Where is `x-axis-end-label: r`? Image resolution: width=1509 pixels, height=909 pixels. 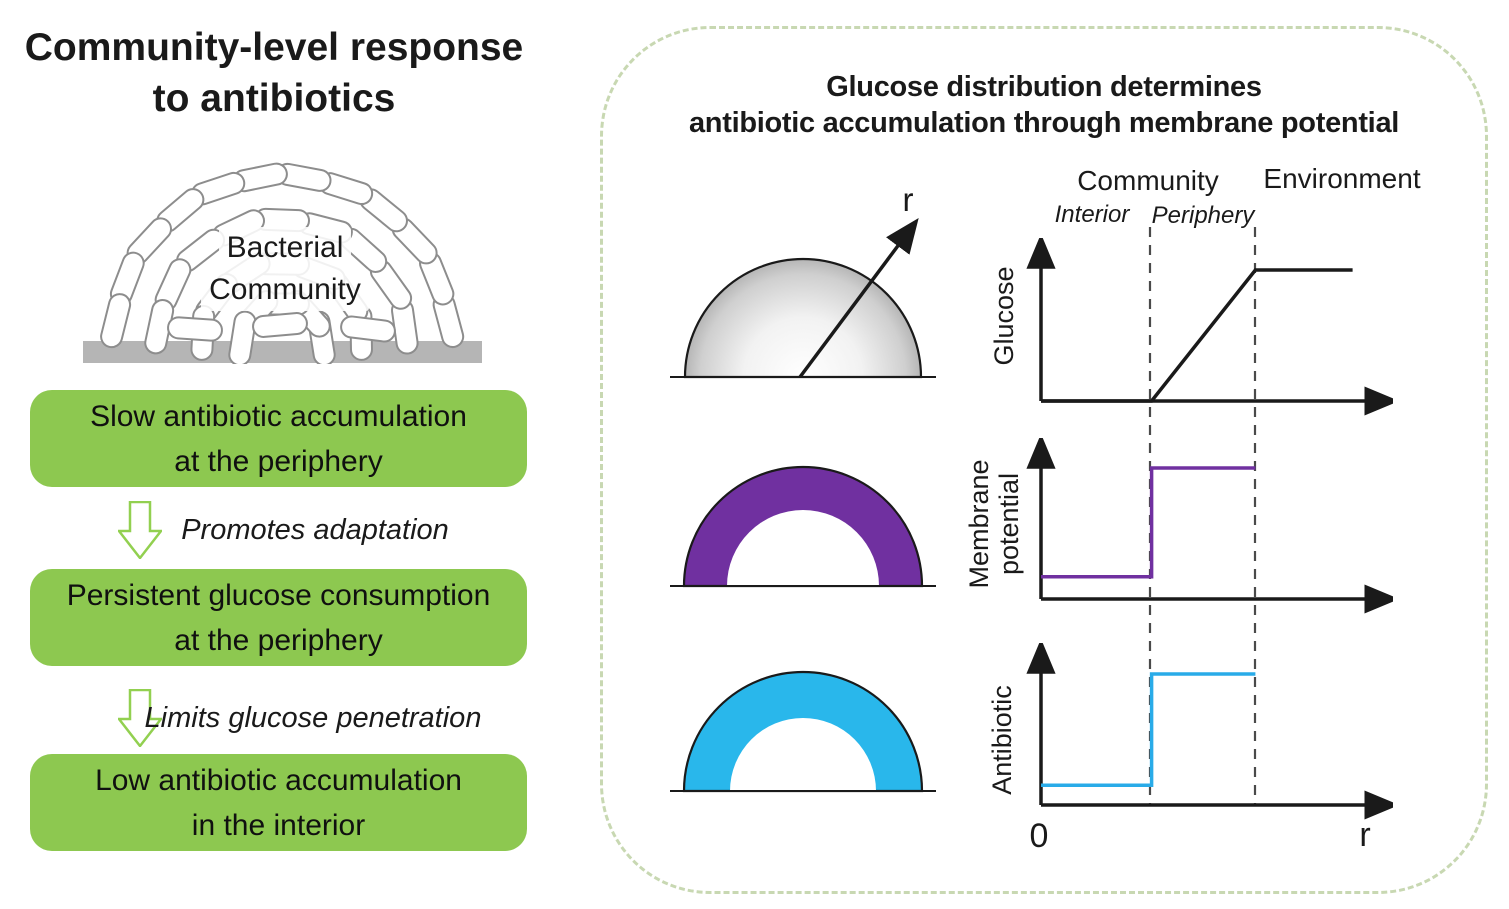
x-axis-end-label: r is located at coordinates (1365, 835).